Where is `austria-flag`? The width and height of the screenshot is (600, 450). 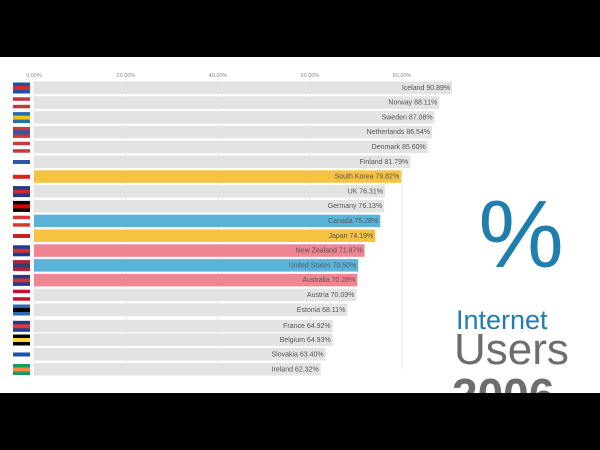 austria-flag is located at coordinates (21, 295).